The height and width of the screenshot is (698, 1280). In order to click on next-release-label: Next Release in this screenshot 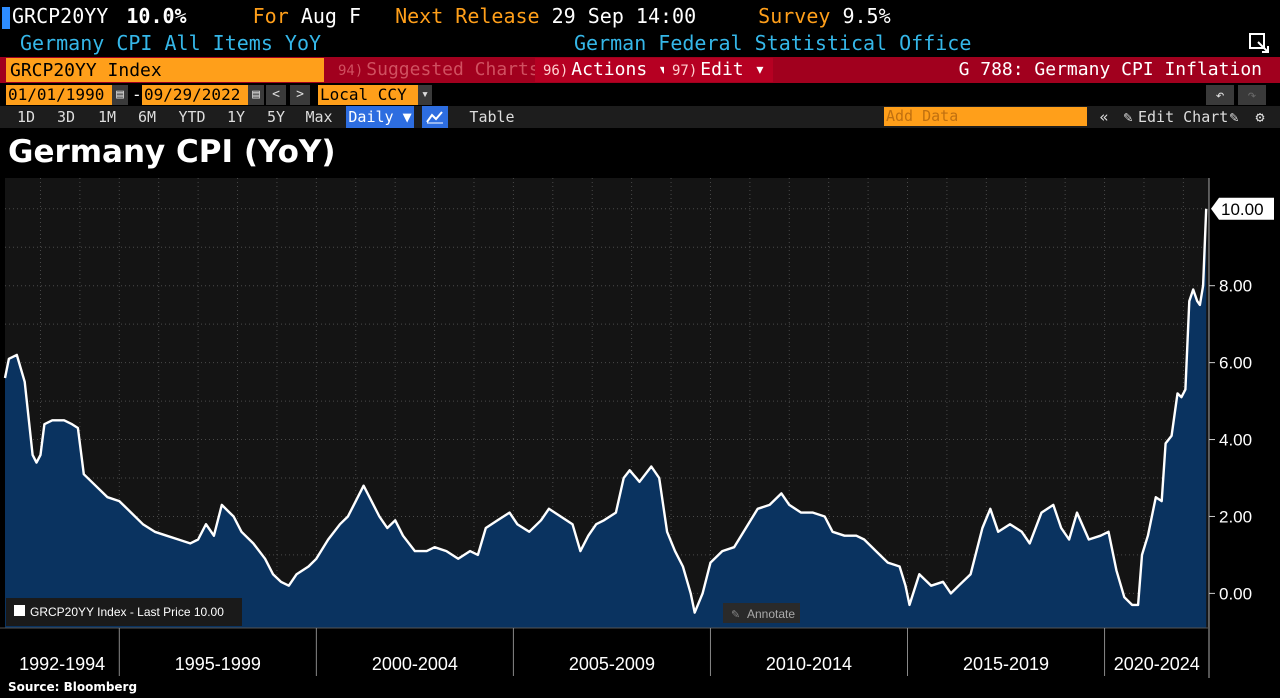, I will do `click(467, 16)`.